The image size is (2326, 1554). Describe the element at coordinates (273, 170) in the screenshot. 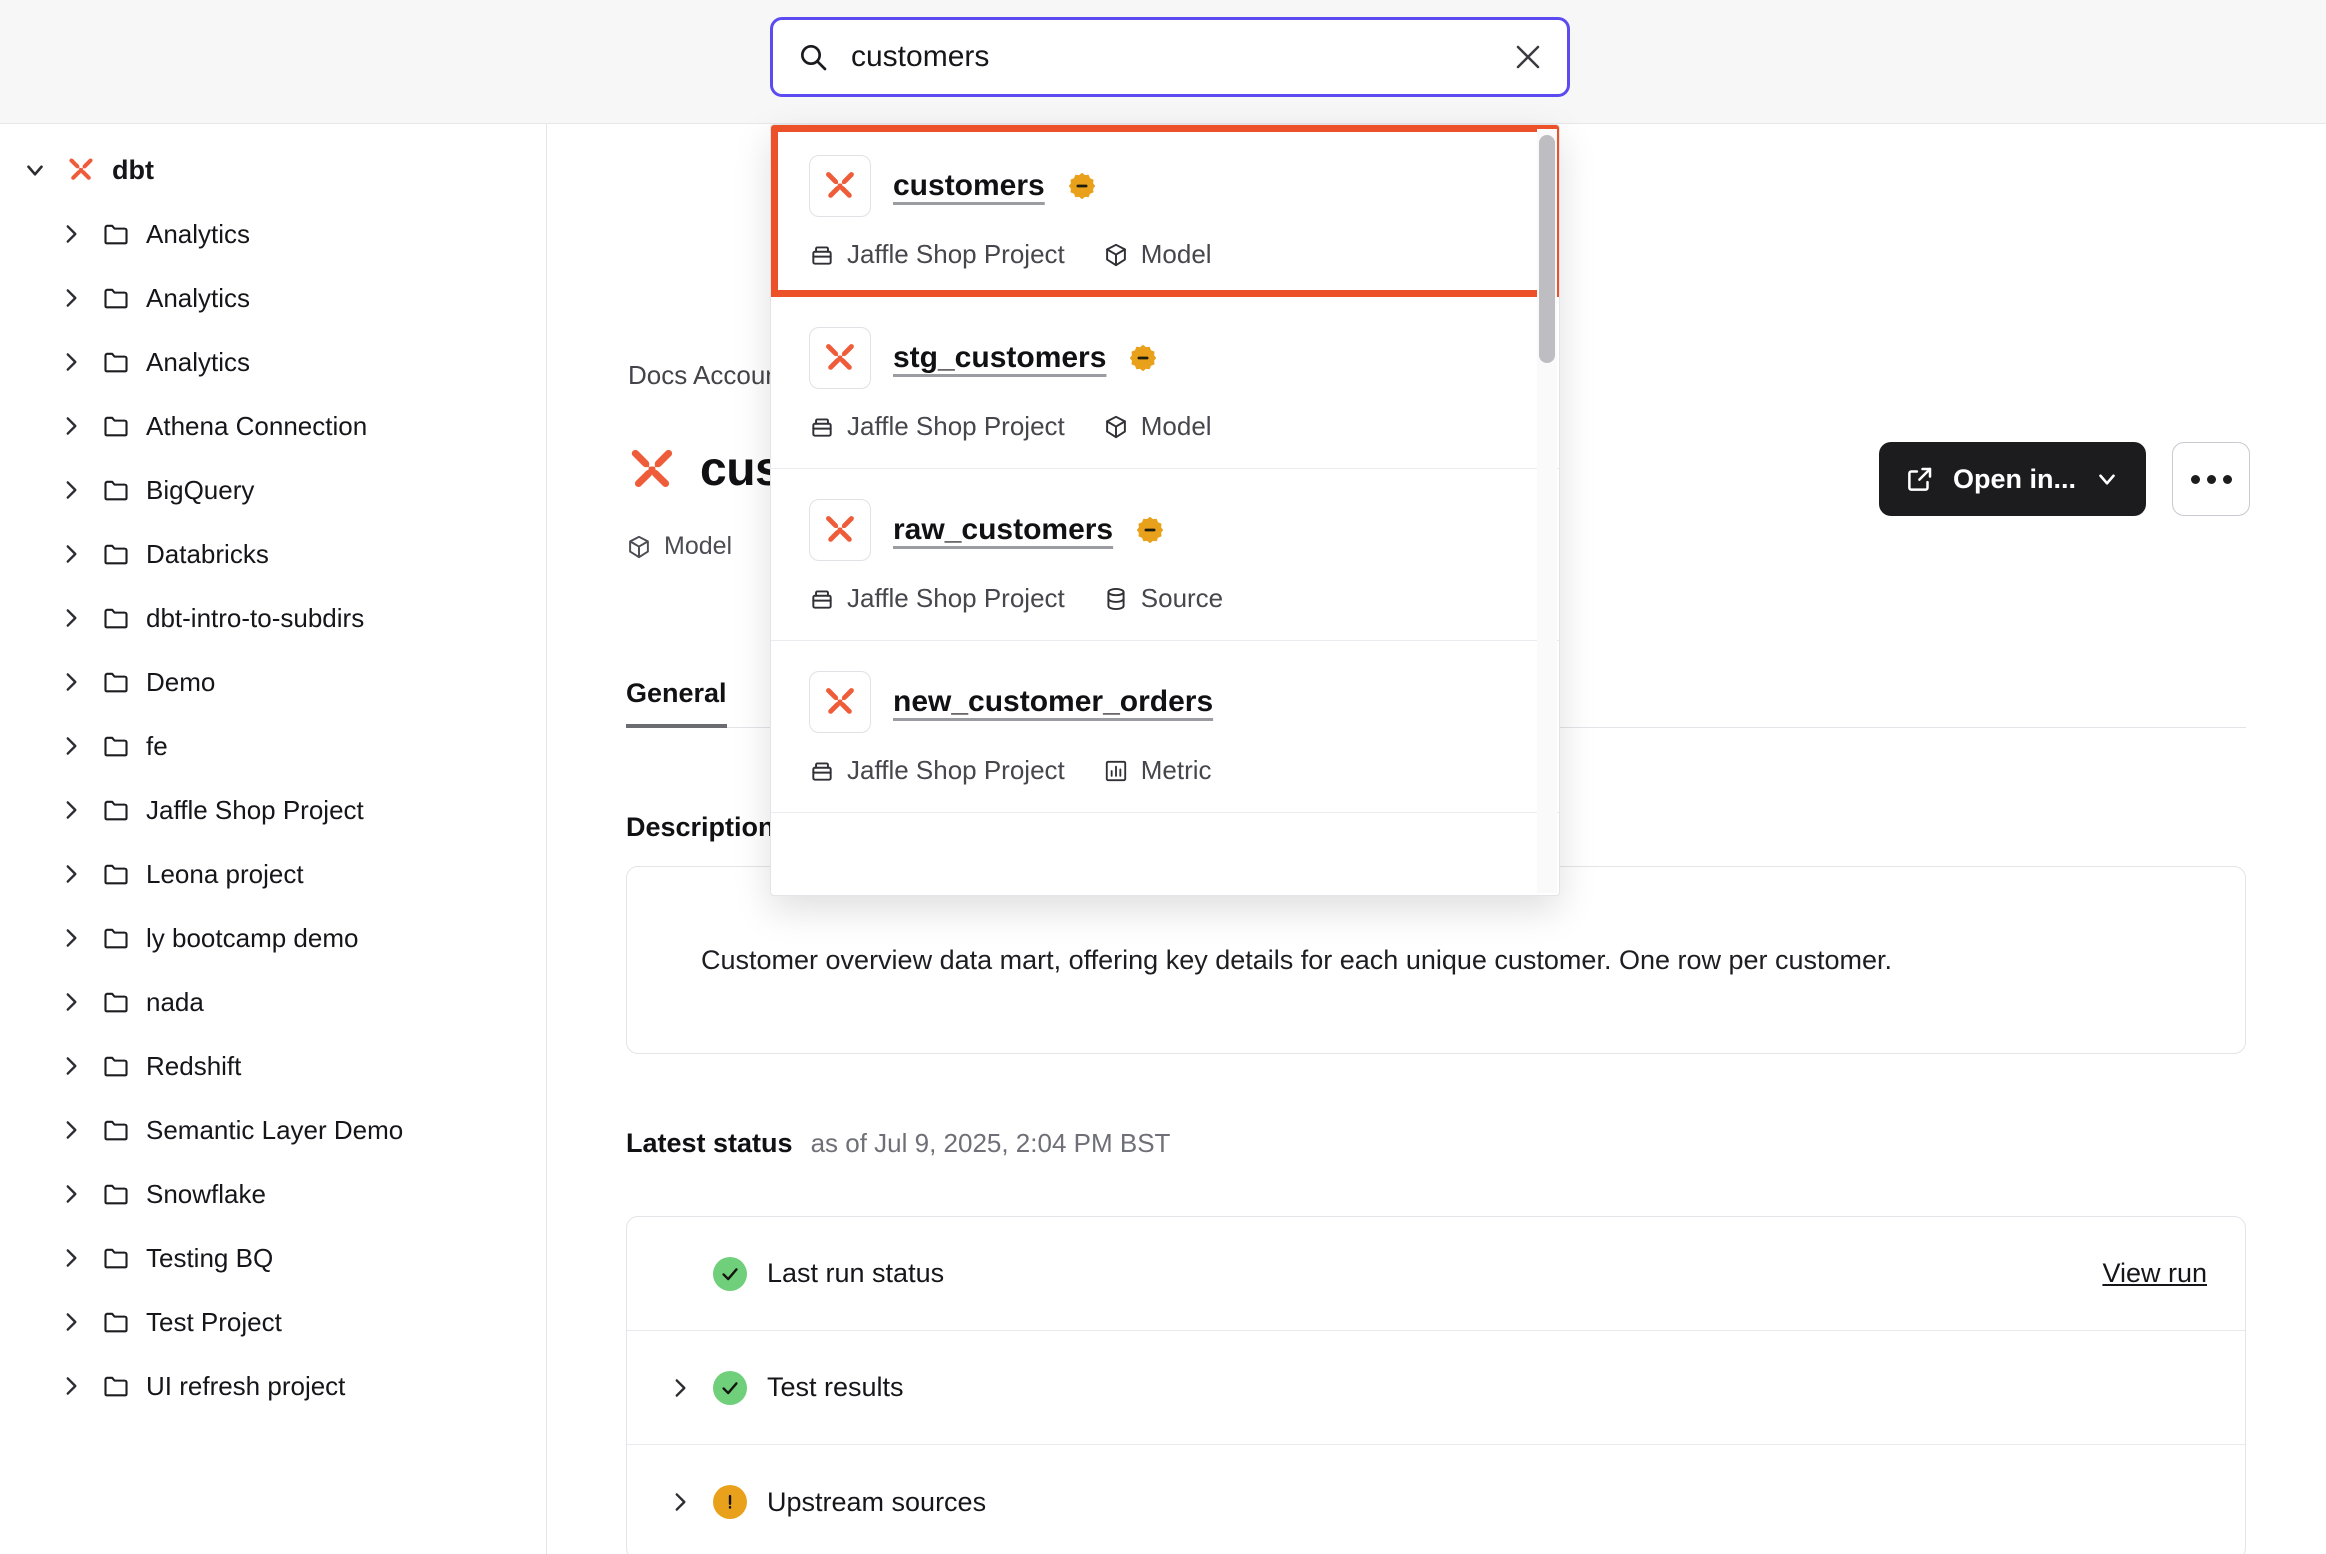

I see `sidebar-item-dbt-root: dbt` at that location.